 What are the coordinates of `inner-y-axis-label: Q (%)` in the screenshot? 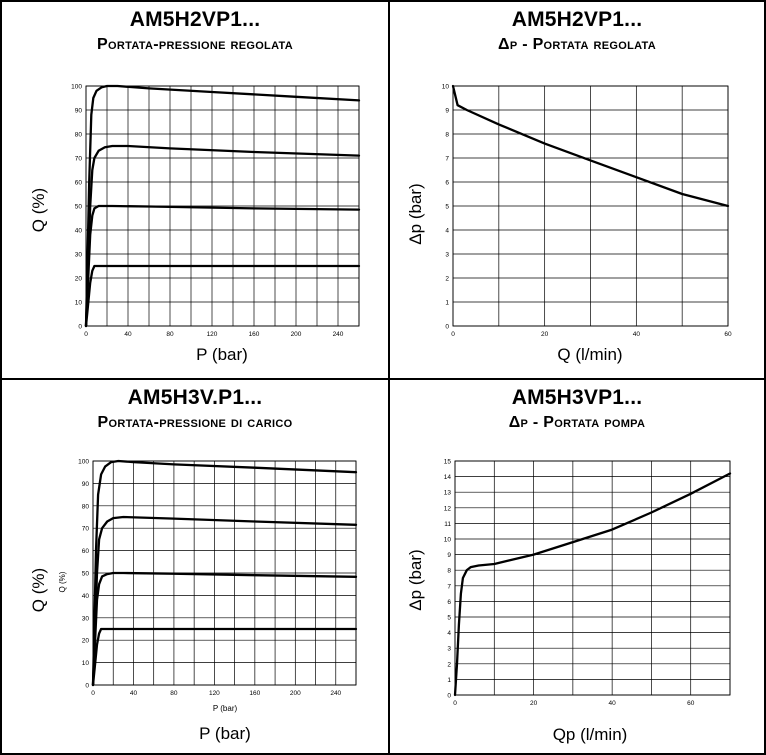 It's located at (62, 581).